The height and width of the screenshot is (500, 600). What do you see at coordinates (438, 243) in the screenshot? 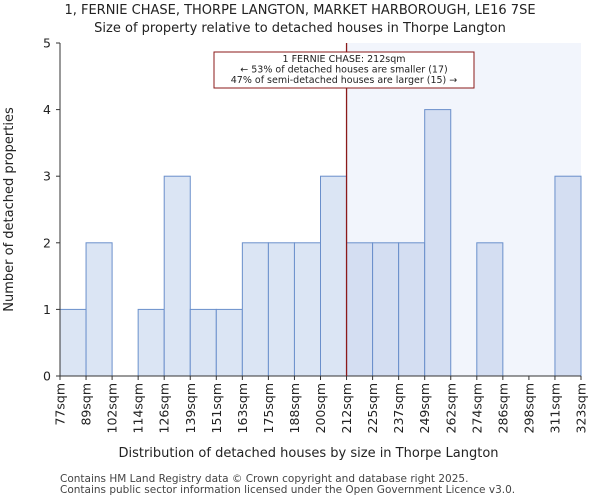
I see `bar-249sqm` at bounding box center [438, 243].